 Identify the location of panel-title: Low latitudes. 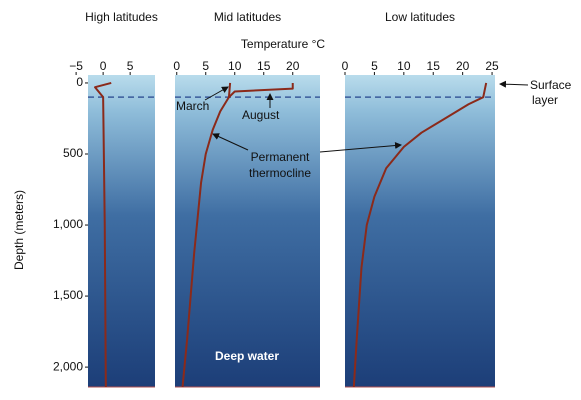
(420, 17).